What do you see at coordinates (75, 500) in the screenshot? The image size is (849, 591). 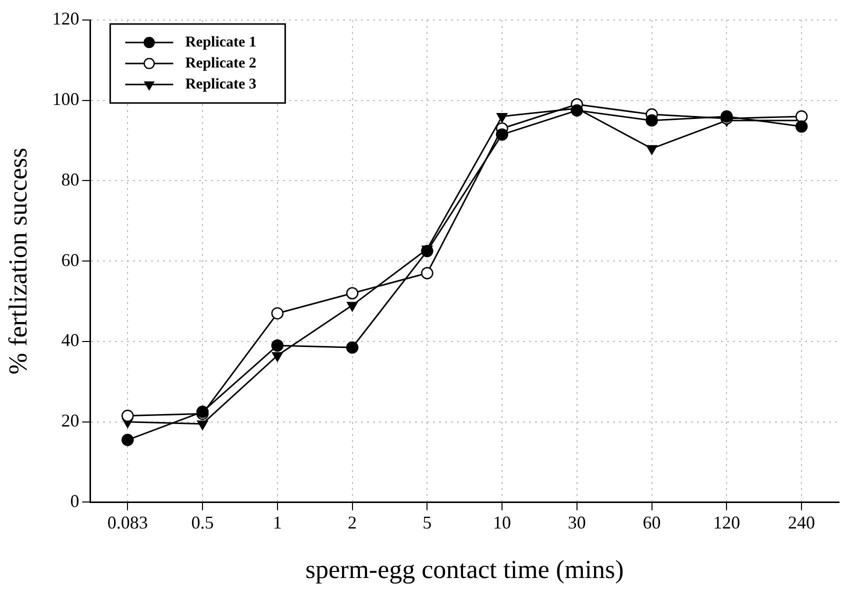 I see `y-tick-label: 0` at bounding box center [75, 500].